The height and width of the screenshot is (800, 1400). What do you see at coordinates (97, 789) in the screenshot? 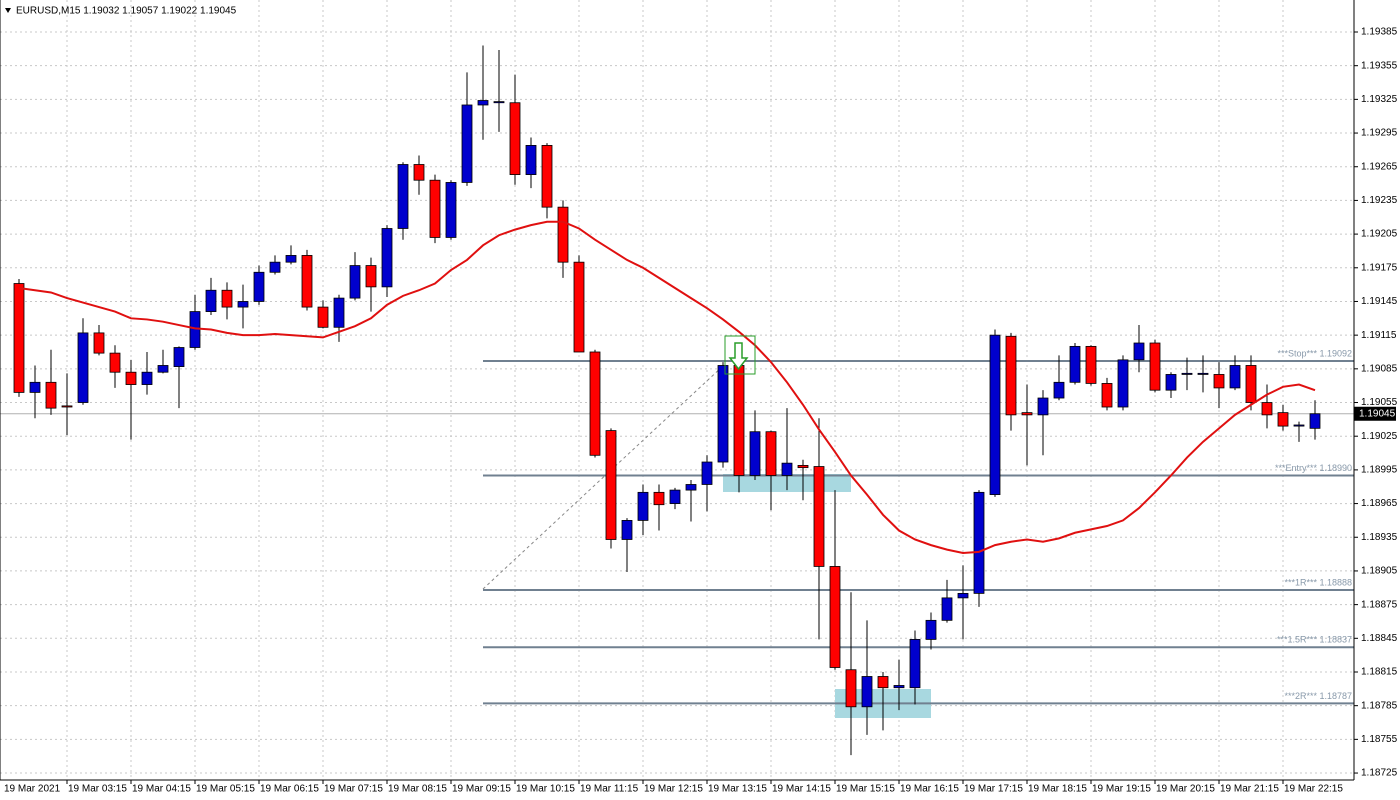
I see `x-tick-label: 19 Mar 03:15` at bounding box center [97, 789].